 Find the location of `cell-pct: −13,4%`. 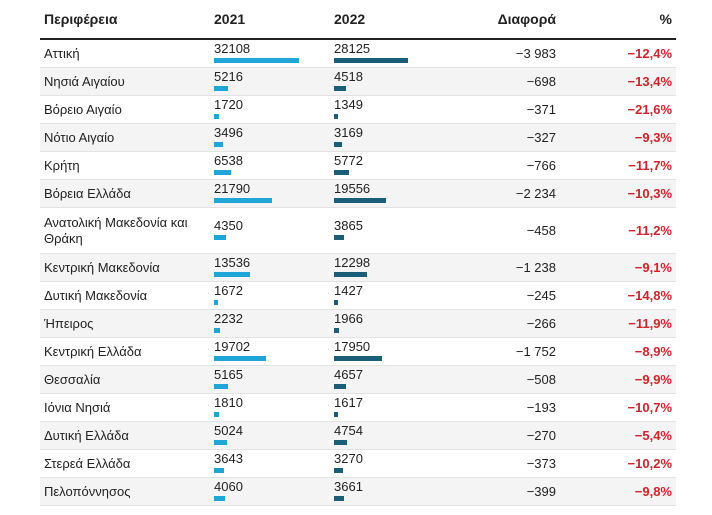

cell-pct: −13,4% is located at coordinates (618, 81).